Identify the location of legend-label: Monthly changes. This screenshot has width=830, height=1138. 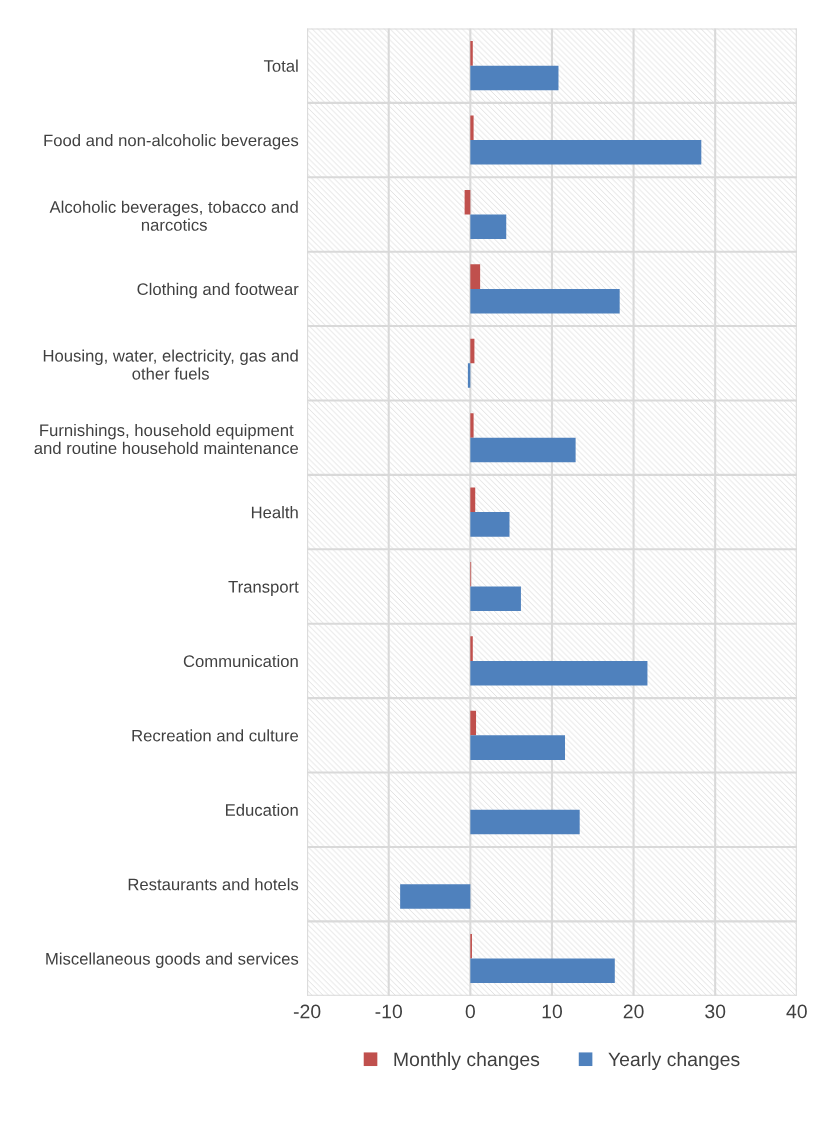
(467, 1061).